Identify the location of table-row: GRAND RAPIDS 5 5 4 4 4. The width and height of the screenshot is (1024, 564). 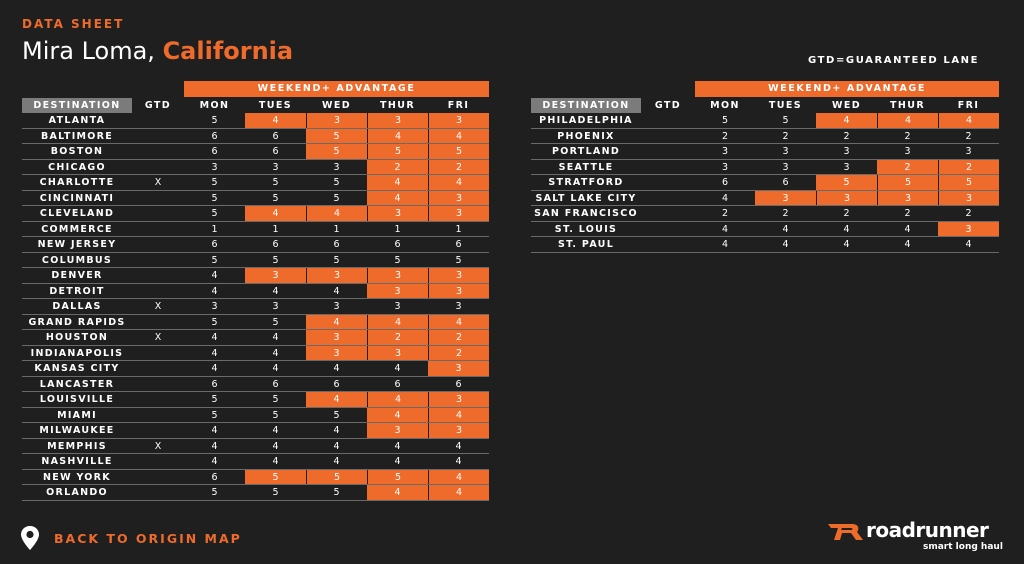
(255, 322).